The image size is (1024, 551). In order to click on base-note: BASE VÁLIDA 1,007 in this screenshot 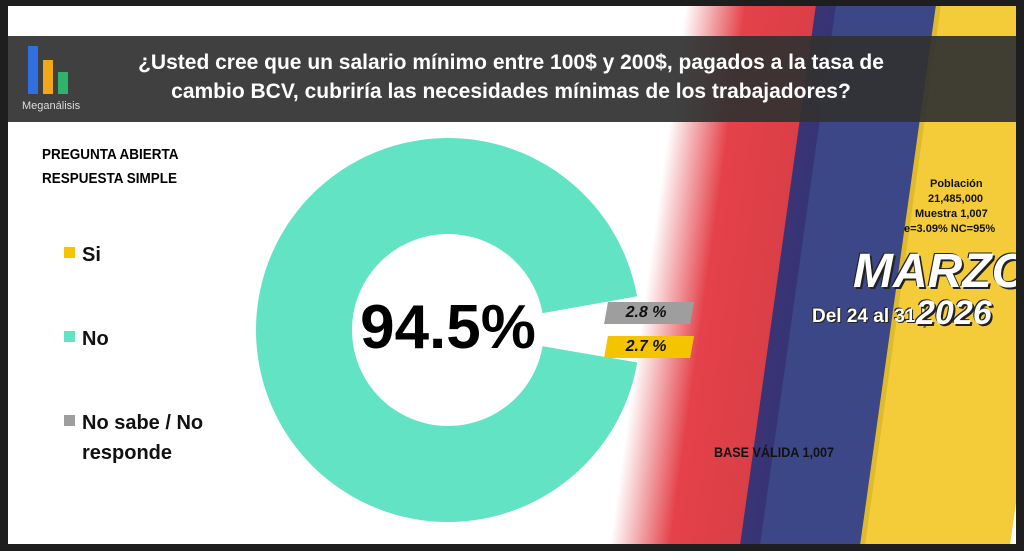, I will do `click(774, 452)`.